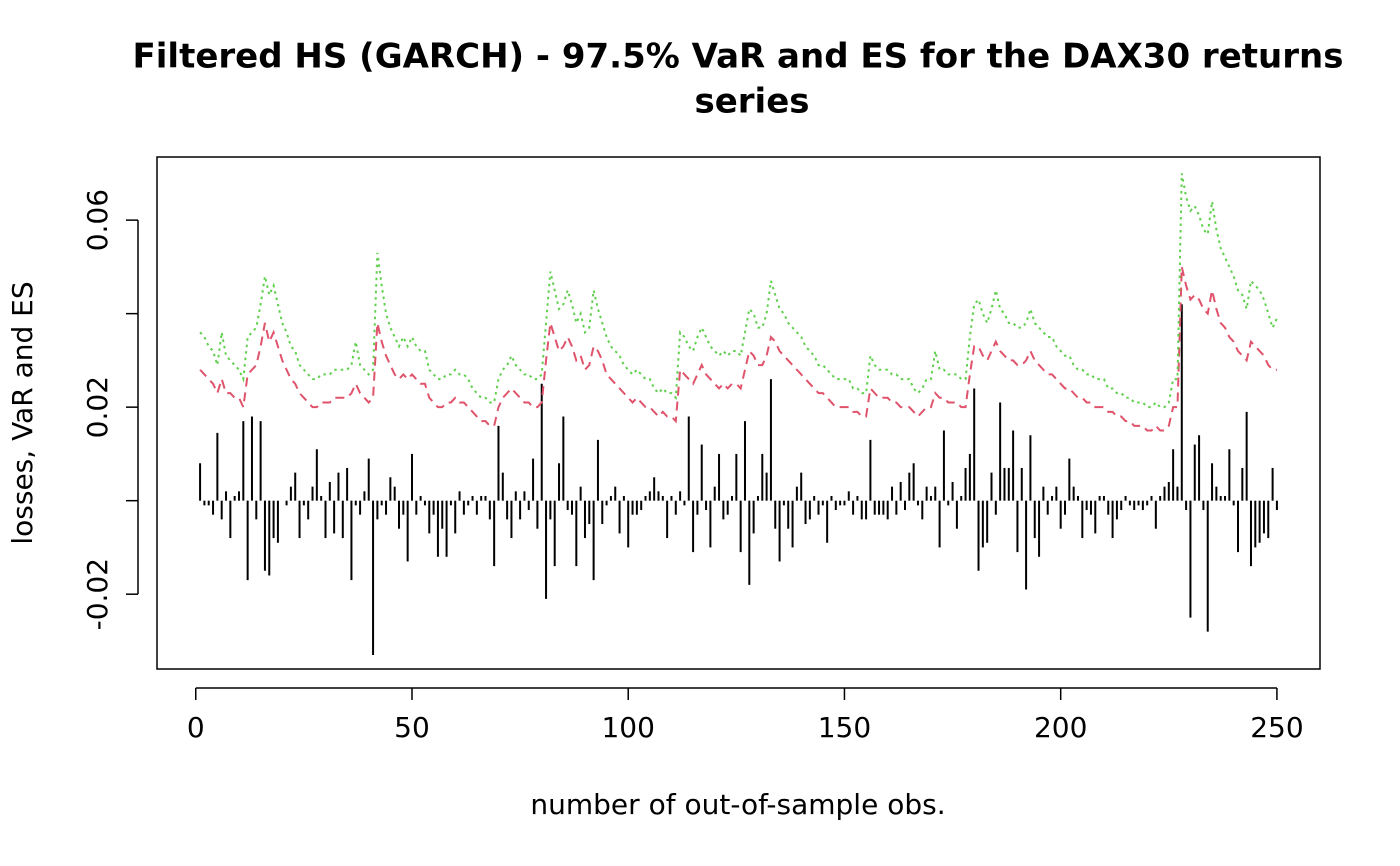 The height and width of the screenshot is (866, 1400). Describe the element at coordinates (627, 727) in the screenshot. I see `x-tick-label: 100` at that location.